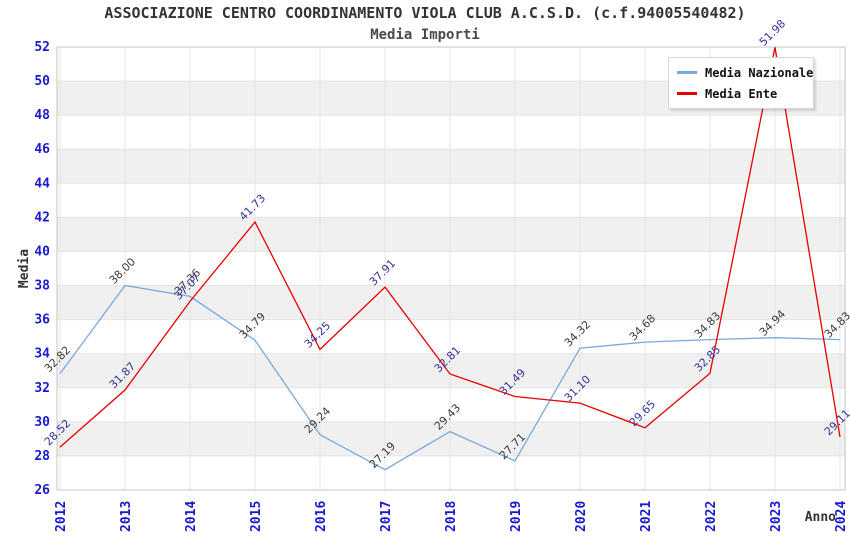 Image resolution: width=850 pixels, height=550 pixels. What do you see at coordinates (451, 516) in the screenshot?
I see `x-tick-label: 2018` at bounding box center [451, 516].